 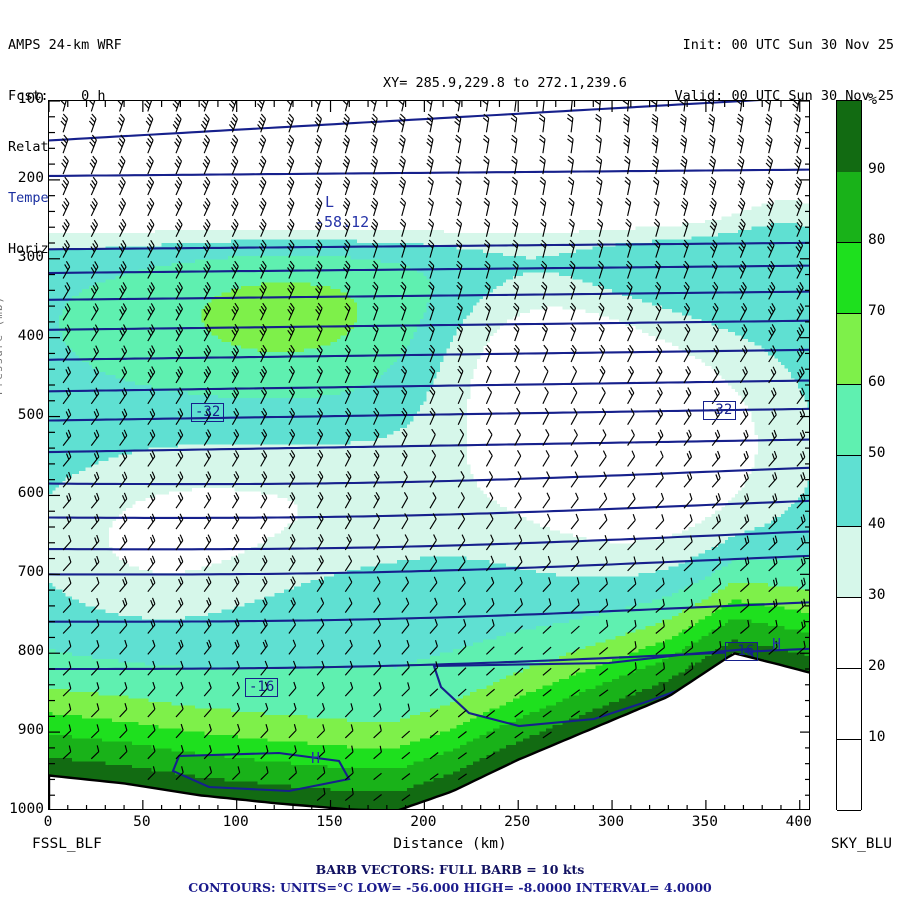 What do you see at coordinates (67, 844) in the screenshot?
I see `endpoint-label-left: FSSL_BLF` at bounding box center [67, 844].